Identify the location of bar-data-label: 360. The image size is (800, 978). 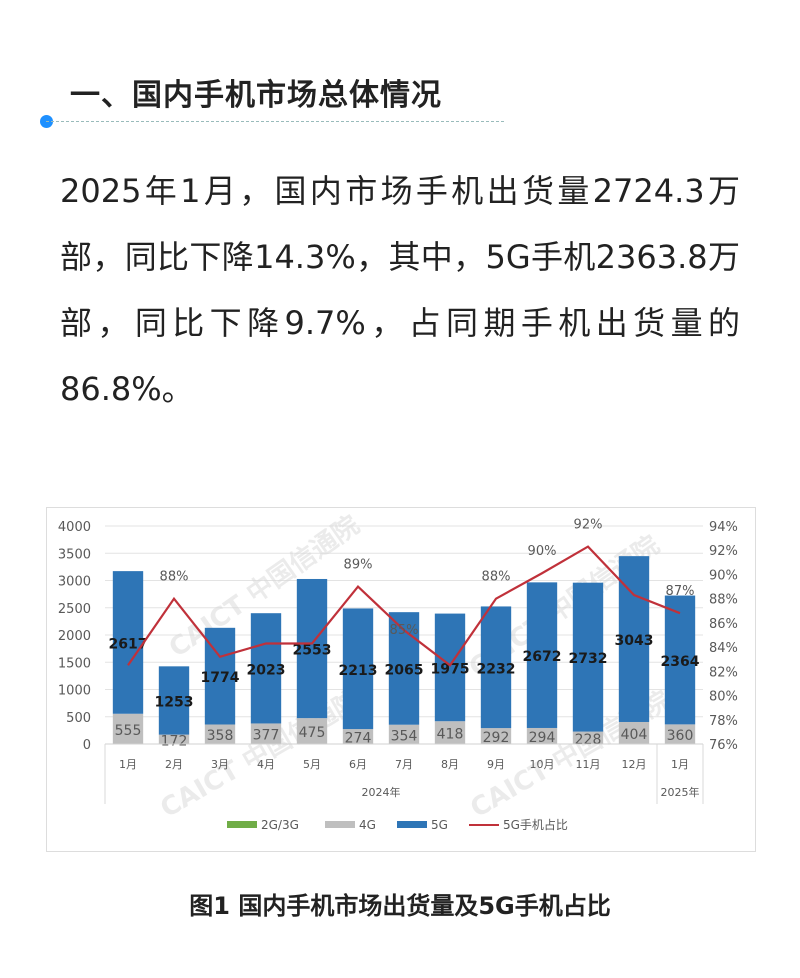
(680, 736).